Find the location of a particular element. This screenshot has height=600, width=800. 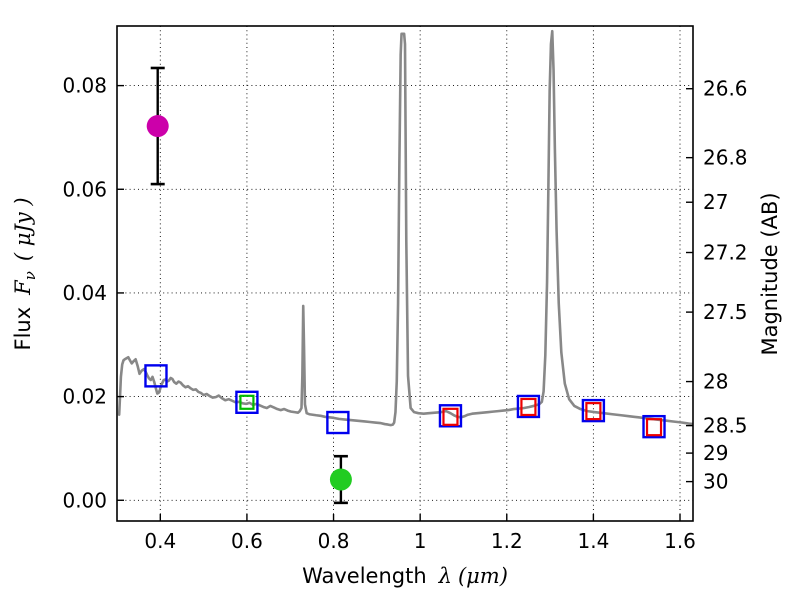

y2-ticklabel-3: 27.2 is located at coordinates (725, 253).